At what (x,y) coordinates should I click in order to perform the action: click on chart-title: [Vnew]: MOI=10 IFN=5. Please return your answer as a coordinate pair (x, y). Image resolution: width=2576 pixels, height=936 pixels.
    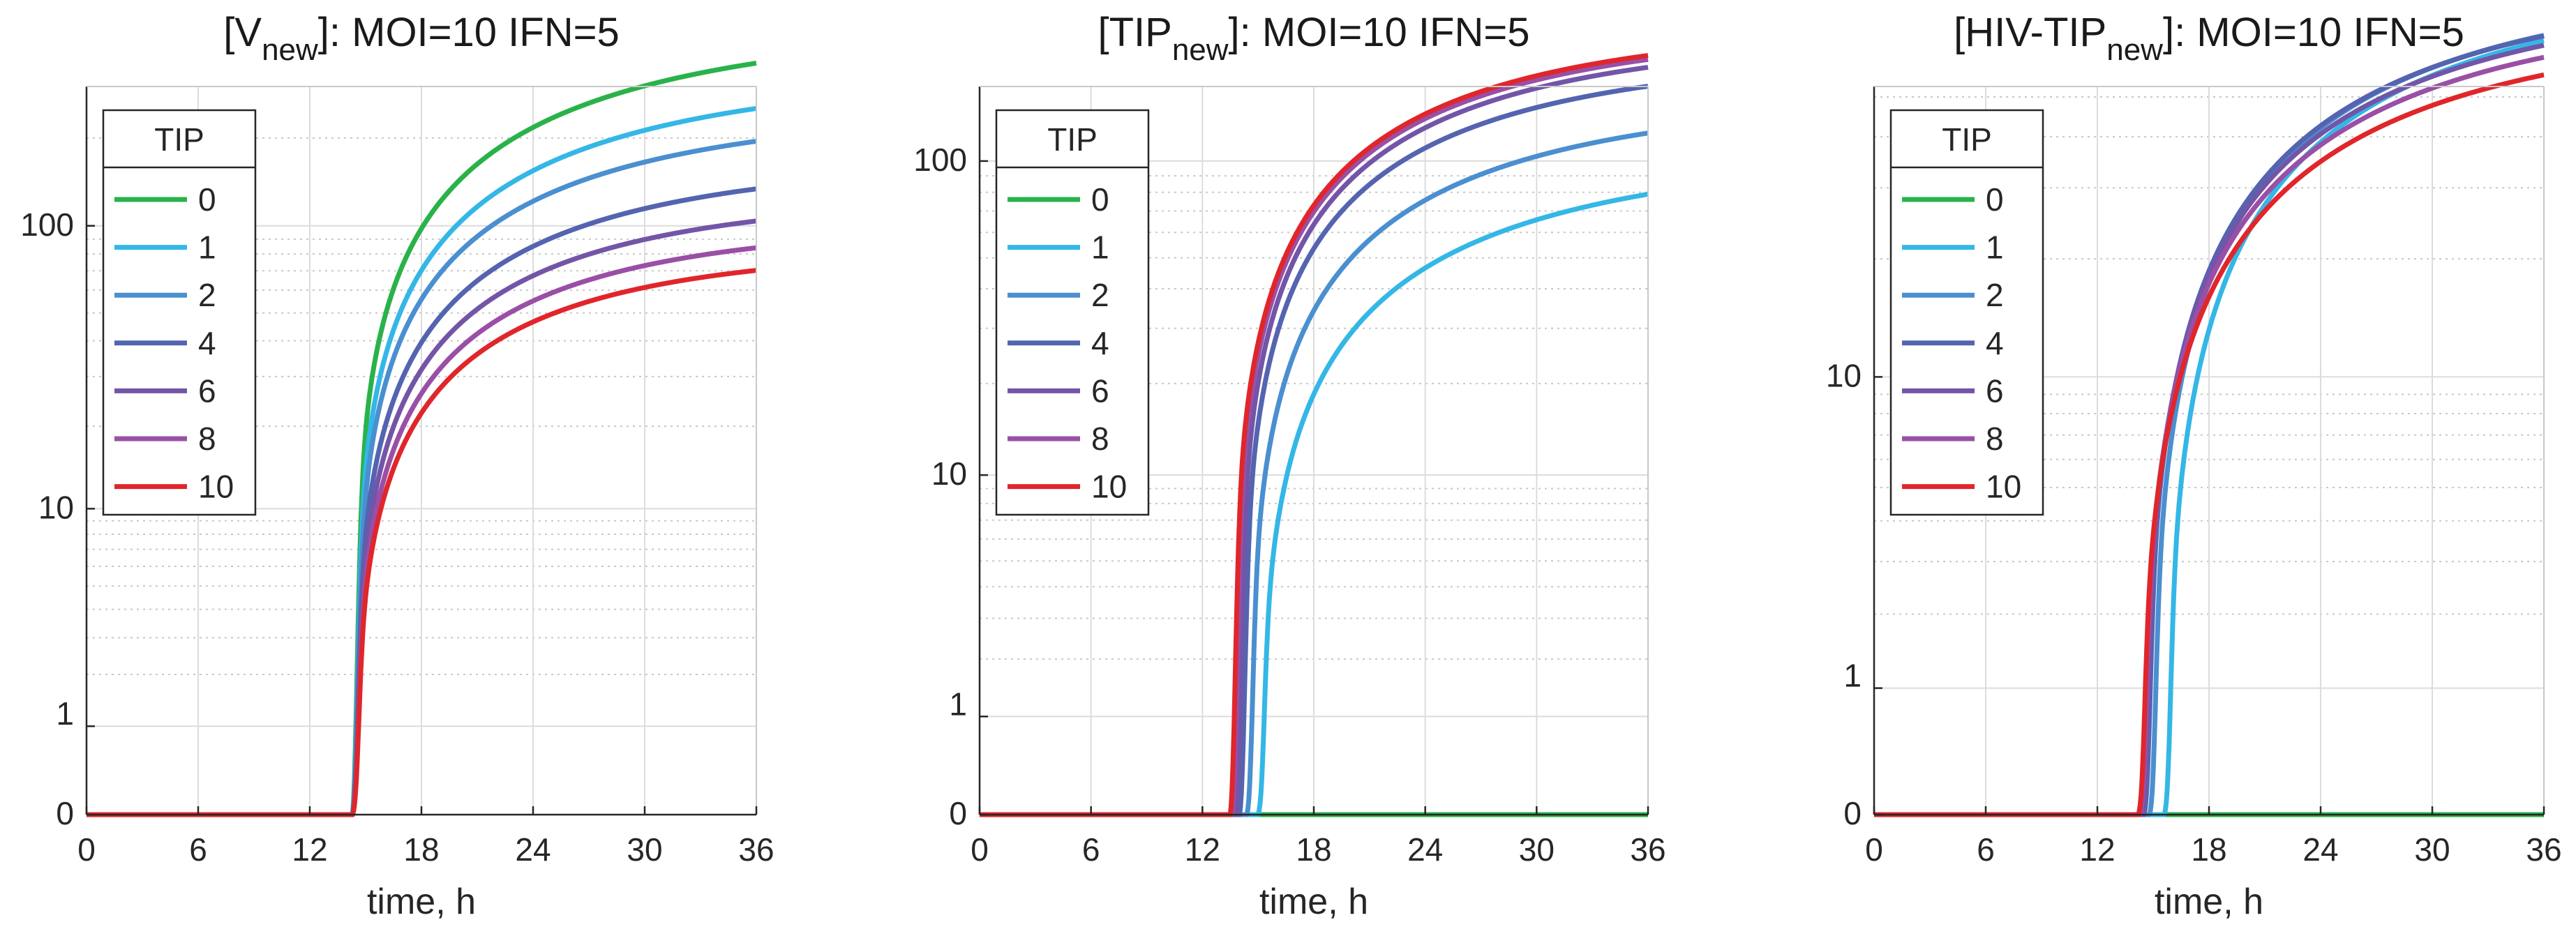
    Looking at the image, I should click on (421, 38).